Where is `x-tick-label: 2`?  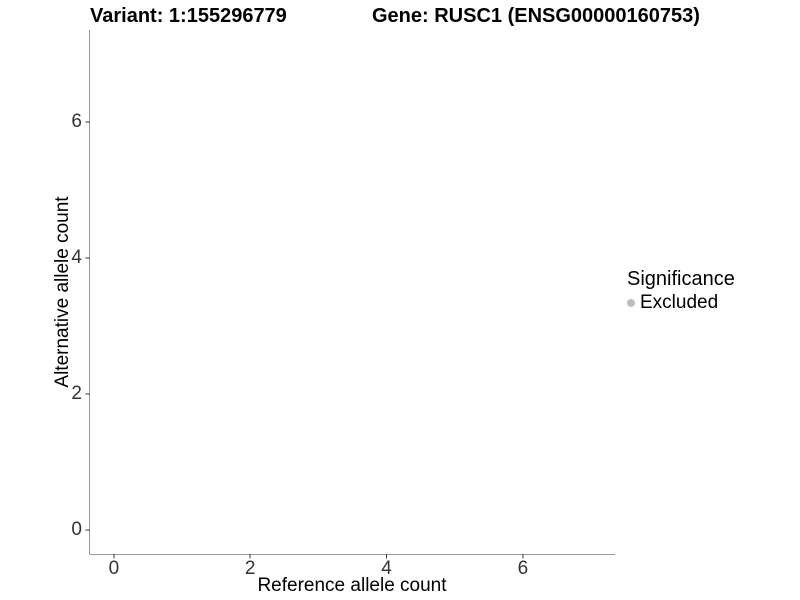 x-tick-label: 2 is located at coordinates (250, 568).